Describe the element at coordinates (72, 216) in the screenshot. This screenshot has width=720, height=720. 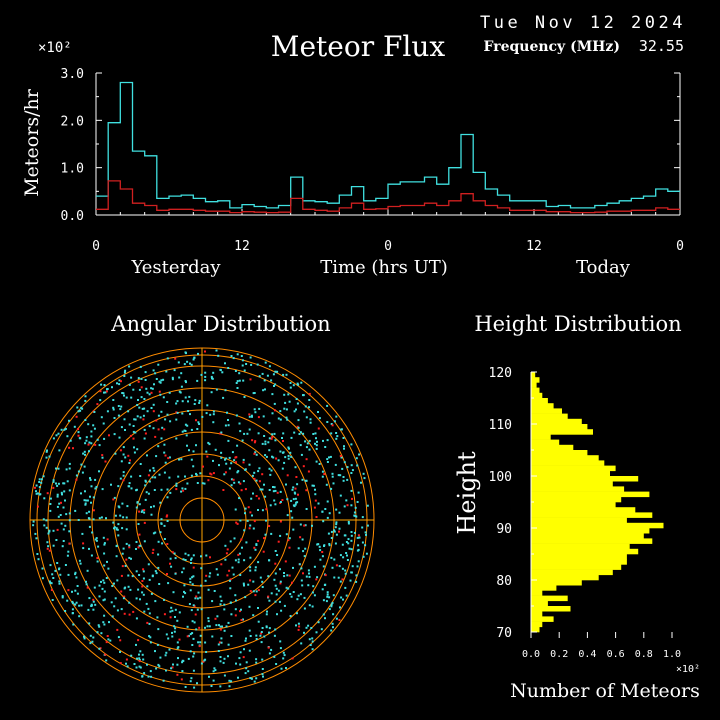
I see `flux-y-tick-label: 0.0` at that location.